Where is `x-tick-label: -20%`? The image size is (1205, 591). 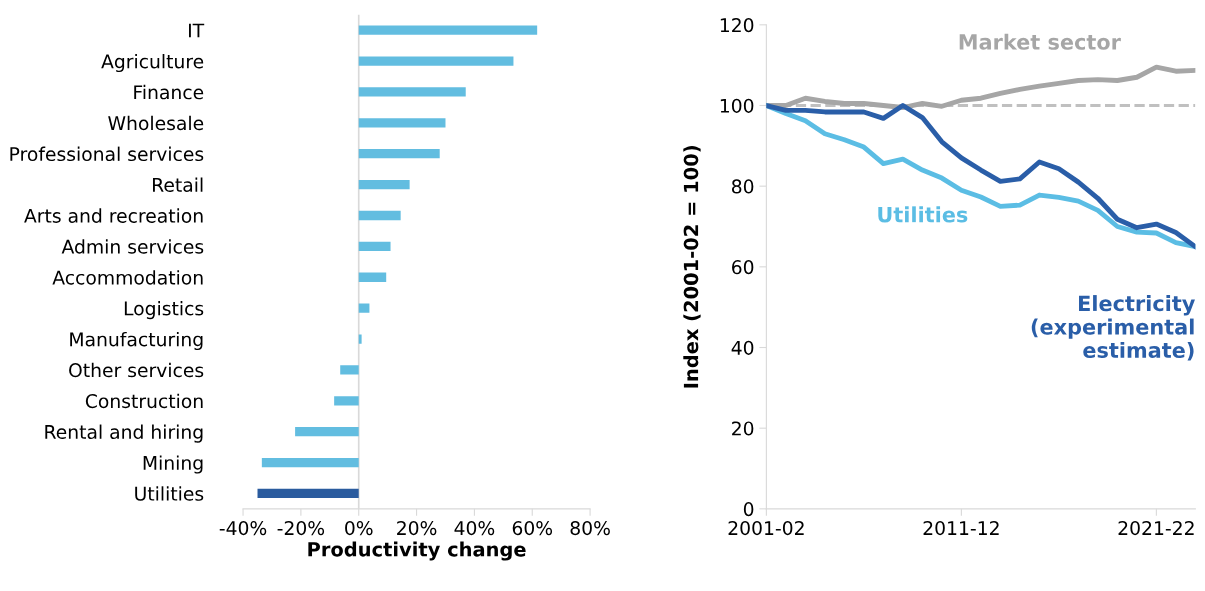 x-tick-label: -20% is located at coordinates (301, 528).